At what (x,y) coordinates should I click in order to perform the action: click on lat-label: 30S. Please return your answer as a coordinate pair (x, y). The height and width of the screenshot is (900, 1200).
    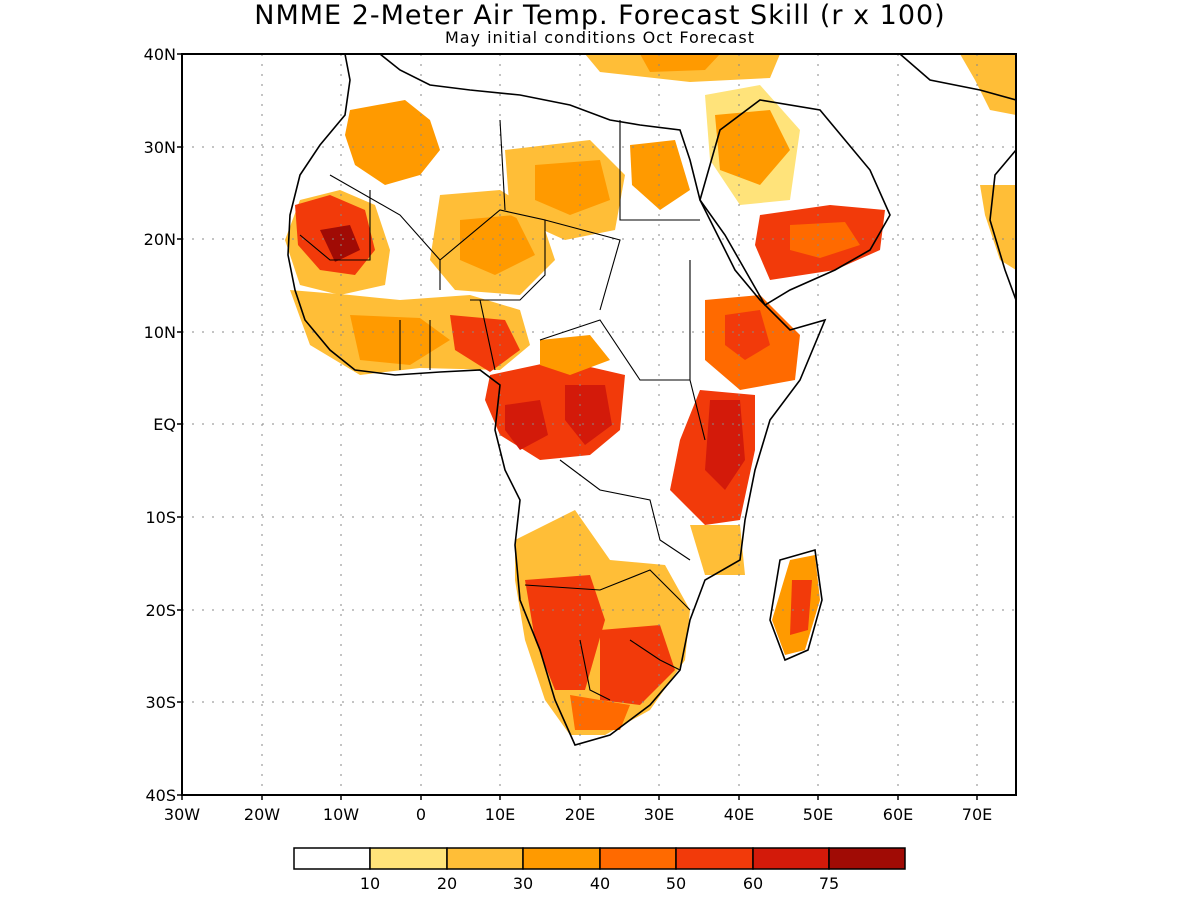
    Looking at the image, I should click on (160, 702).